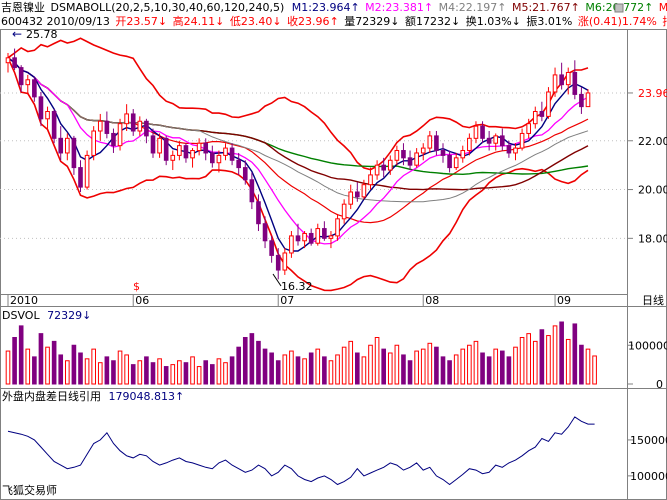 The image size is (667, 500). What do you see at coordinates (394, 7) in the screenshot?
I see `m2-value: M2:23.381` at bounding box center [394, 7].